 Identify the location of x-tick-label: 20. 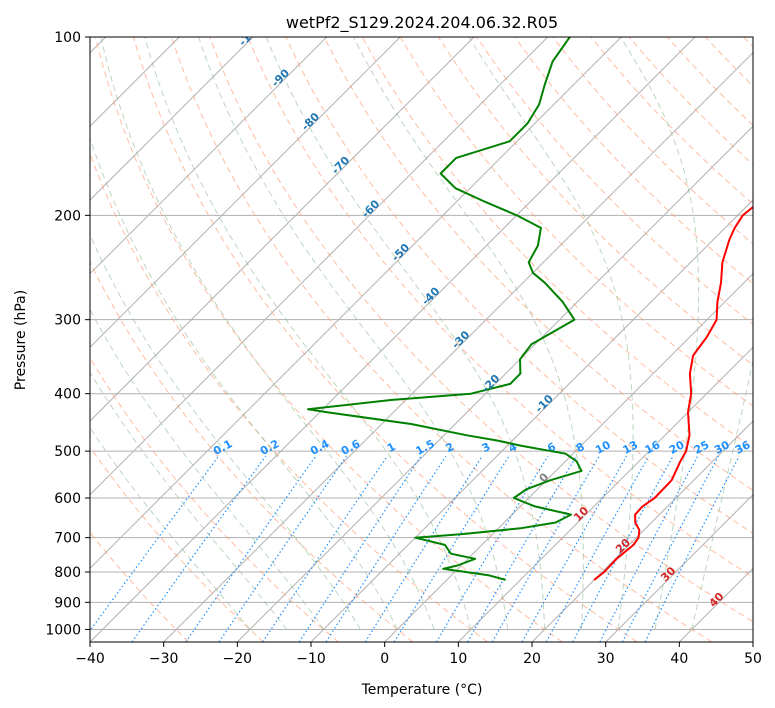
(532, 659).